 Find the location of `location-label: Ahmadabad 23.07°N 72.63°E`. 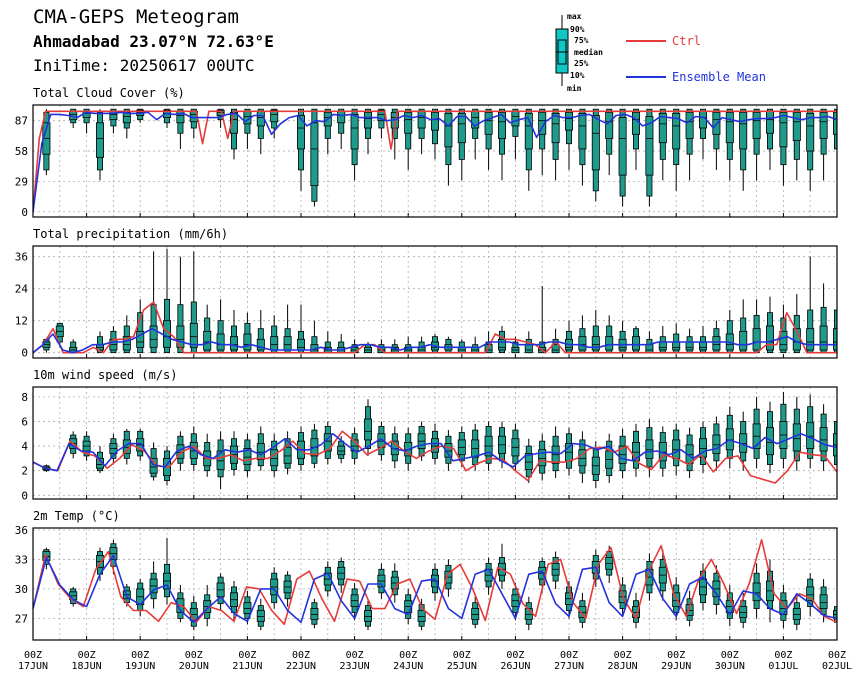

location-label: Ahmadabad 23.07°N 72.63°E is located at coordinates (153, 41).